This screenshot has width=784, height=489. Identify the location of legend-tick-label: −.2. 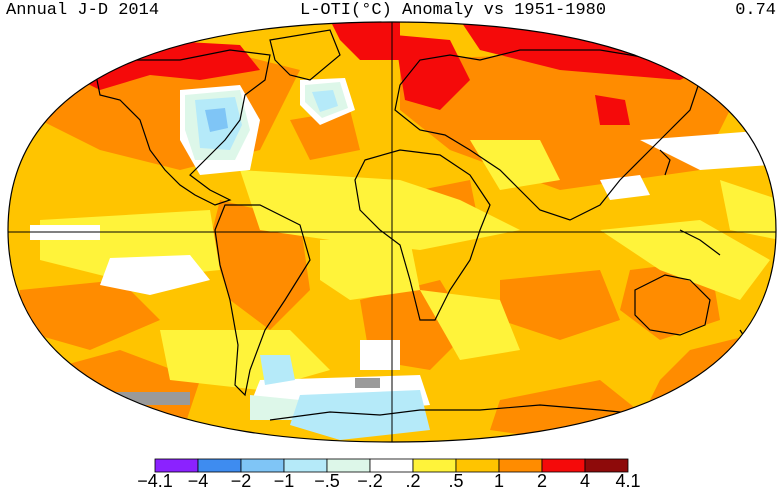
(370, 480).